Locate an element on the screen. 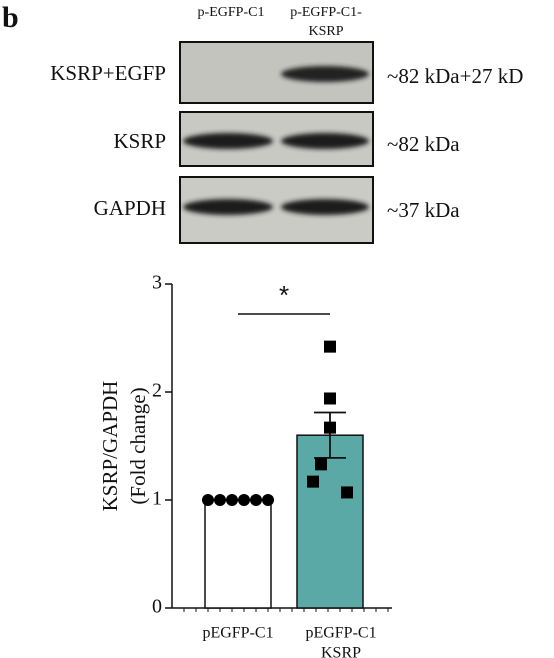 This screenshot has height=658, width=554. blot-row-label: GAPDH is located at coordinates (130, 208).